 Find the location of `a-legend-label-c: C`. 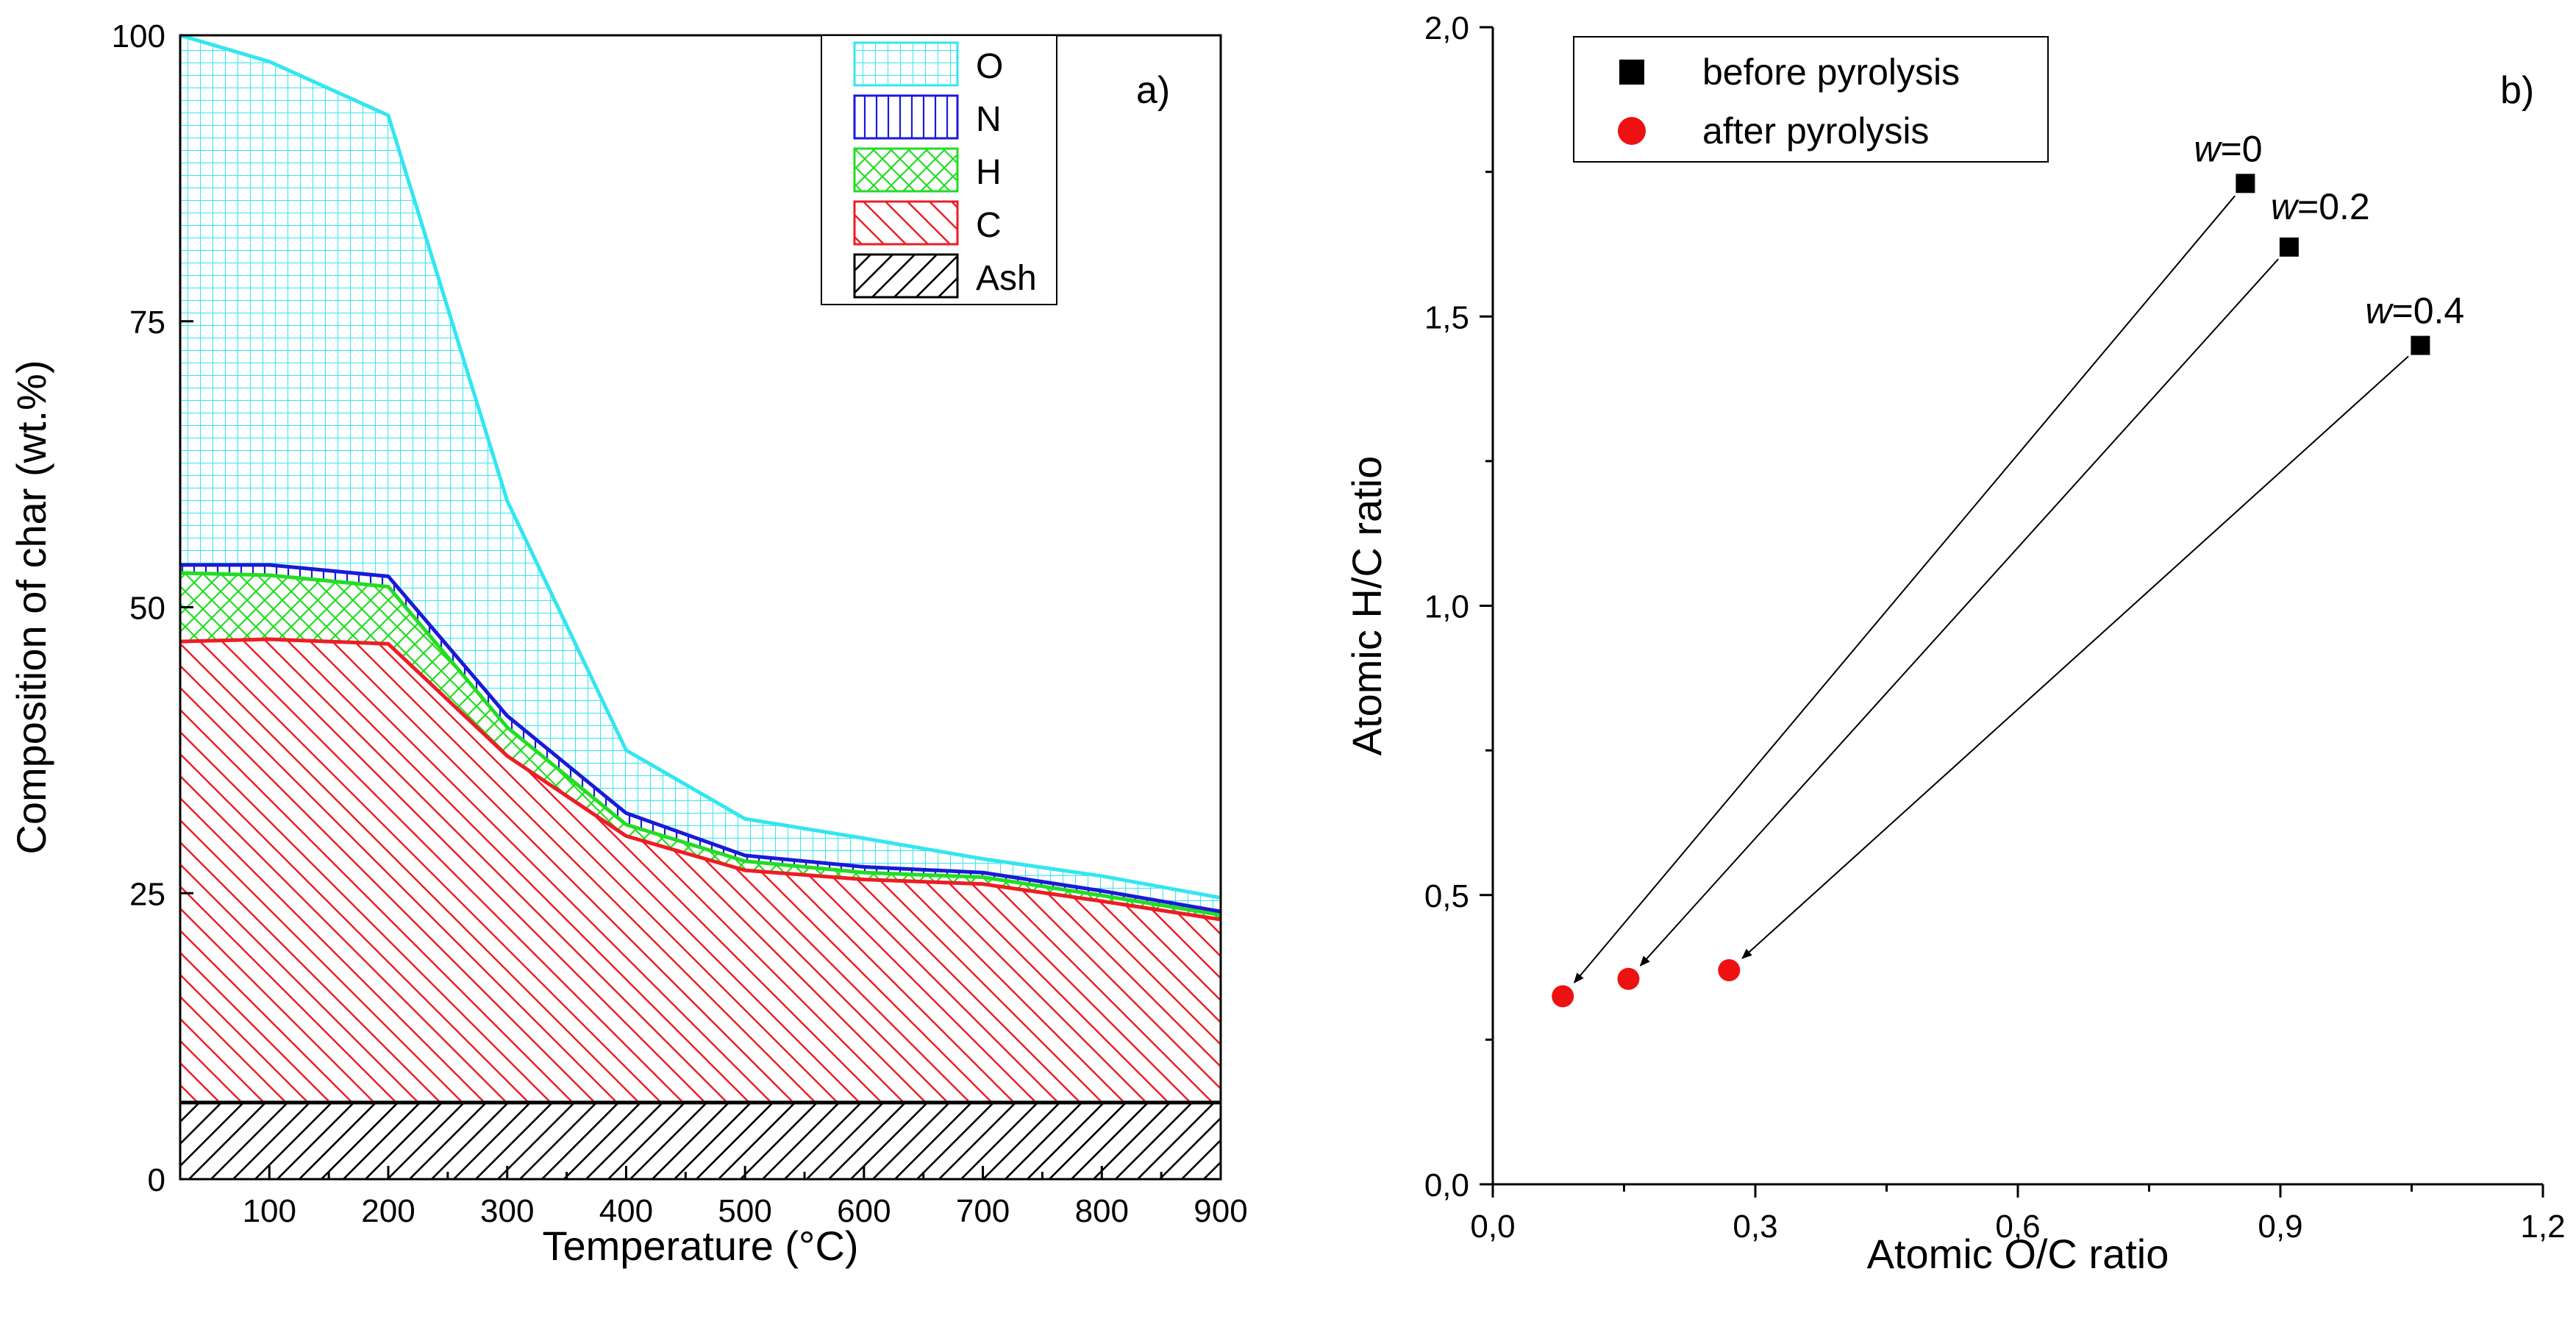

a-legend-label-c: C is located at coordinates (989, 225).